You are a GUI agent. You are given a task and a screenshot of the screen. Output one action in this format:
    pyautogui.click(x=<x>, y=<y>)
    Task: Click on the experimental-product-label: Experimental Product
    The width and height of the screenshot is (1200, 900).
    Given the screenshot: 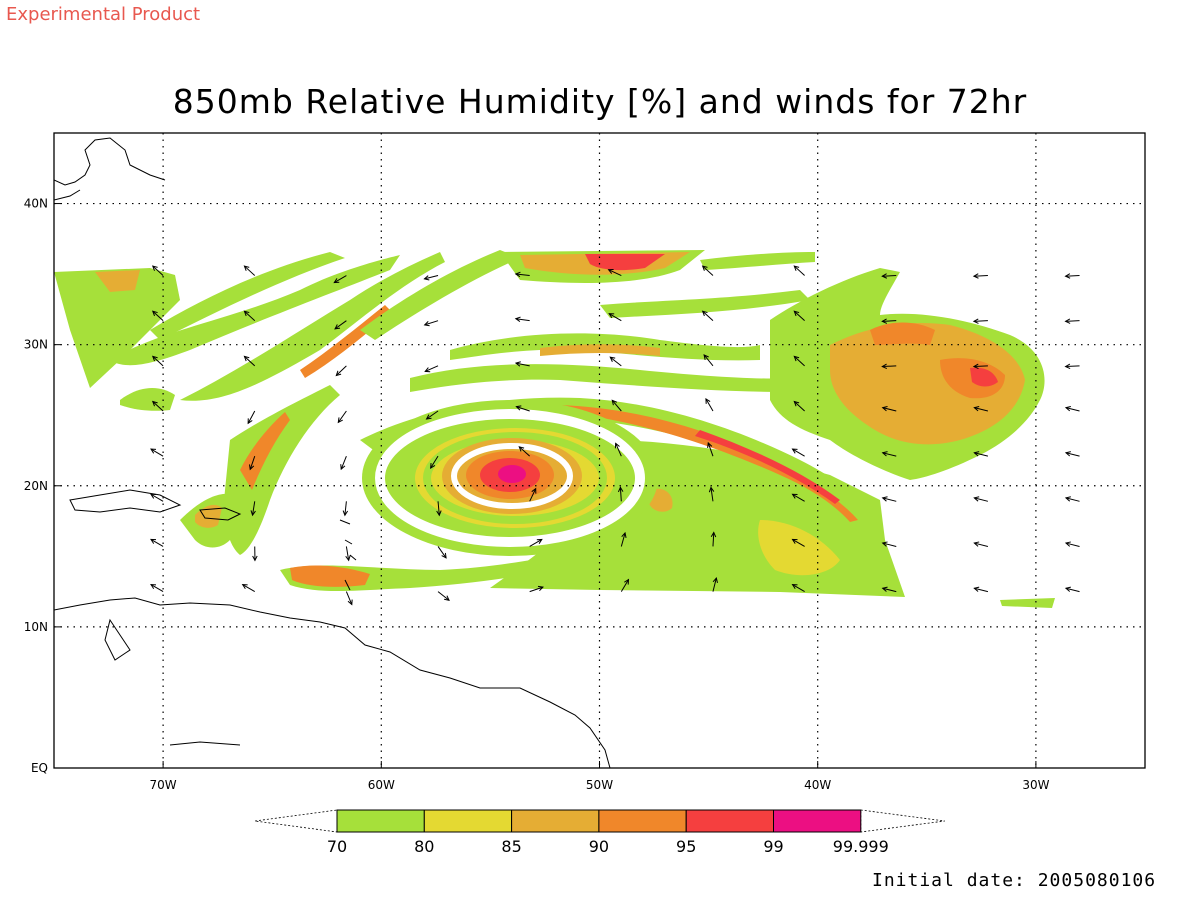 What is the action you would take?
    pyautogui.click(x=103, y=14)
    